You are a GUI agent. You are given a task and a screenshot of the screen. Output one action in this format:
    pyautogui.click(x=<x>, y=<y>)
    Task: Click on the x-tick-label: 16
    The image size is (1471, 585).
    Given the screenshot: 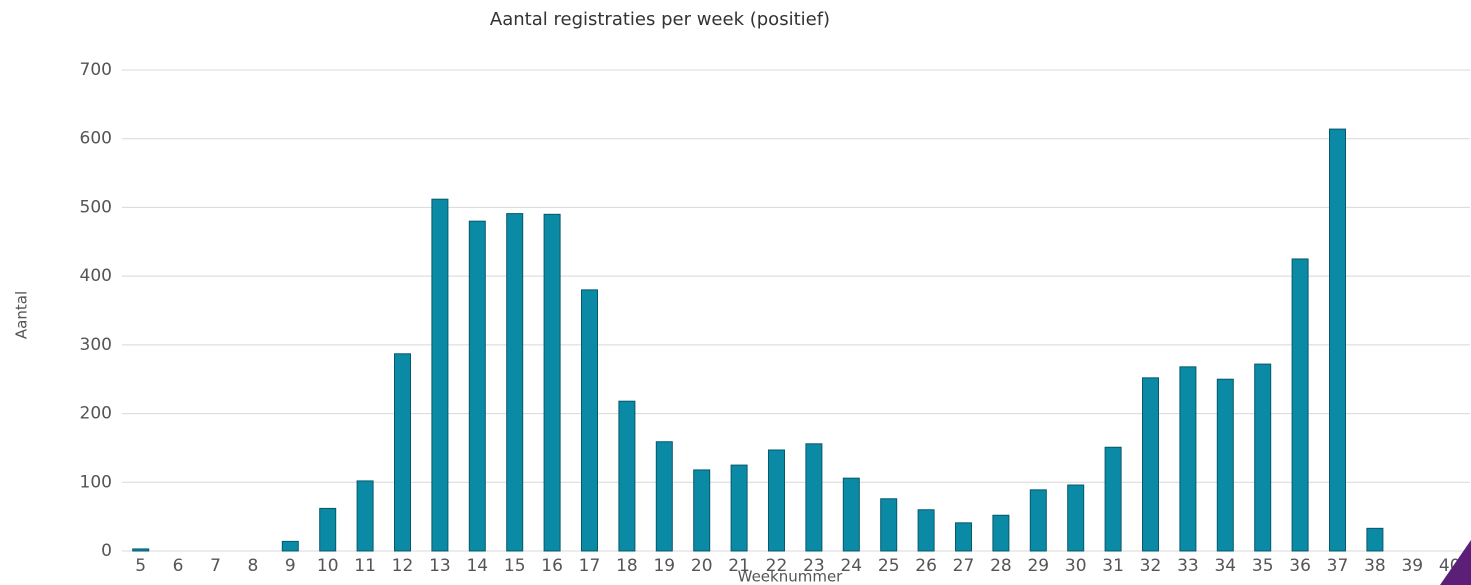 What is the action you would take?
    pyautogui.click(x=552, y=566)
    